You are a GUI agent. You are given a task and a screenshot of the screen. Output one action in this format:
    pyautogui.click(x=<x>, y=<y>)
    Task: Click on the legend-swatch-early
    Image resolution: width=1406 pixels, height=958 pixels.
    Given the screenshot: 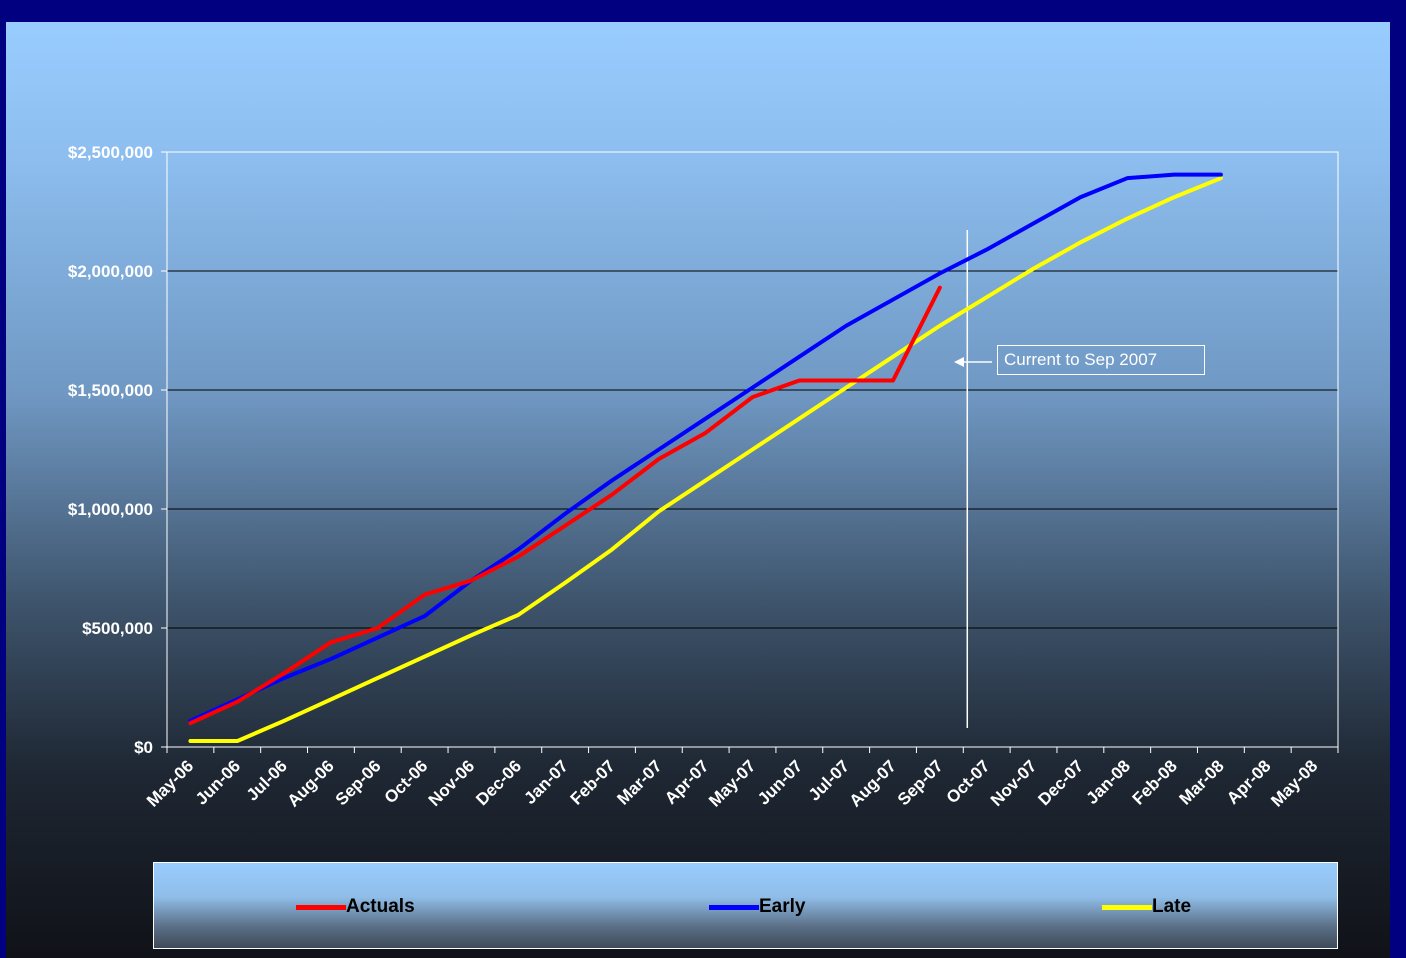 What is the action you would take?
    pyautogui.click(x=734, y=907)
    